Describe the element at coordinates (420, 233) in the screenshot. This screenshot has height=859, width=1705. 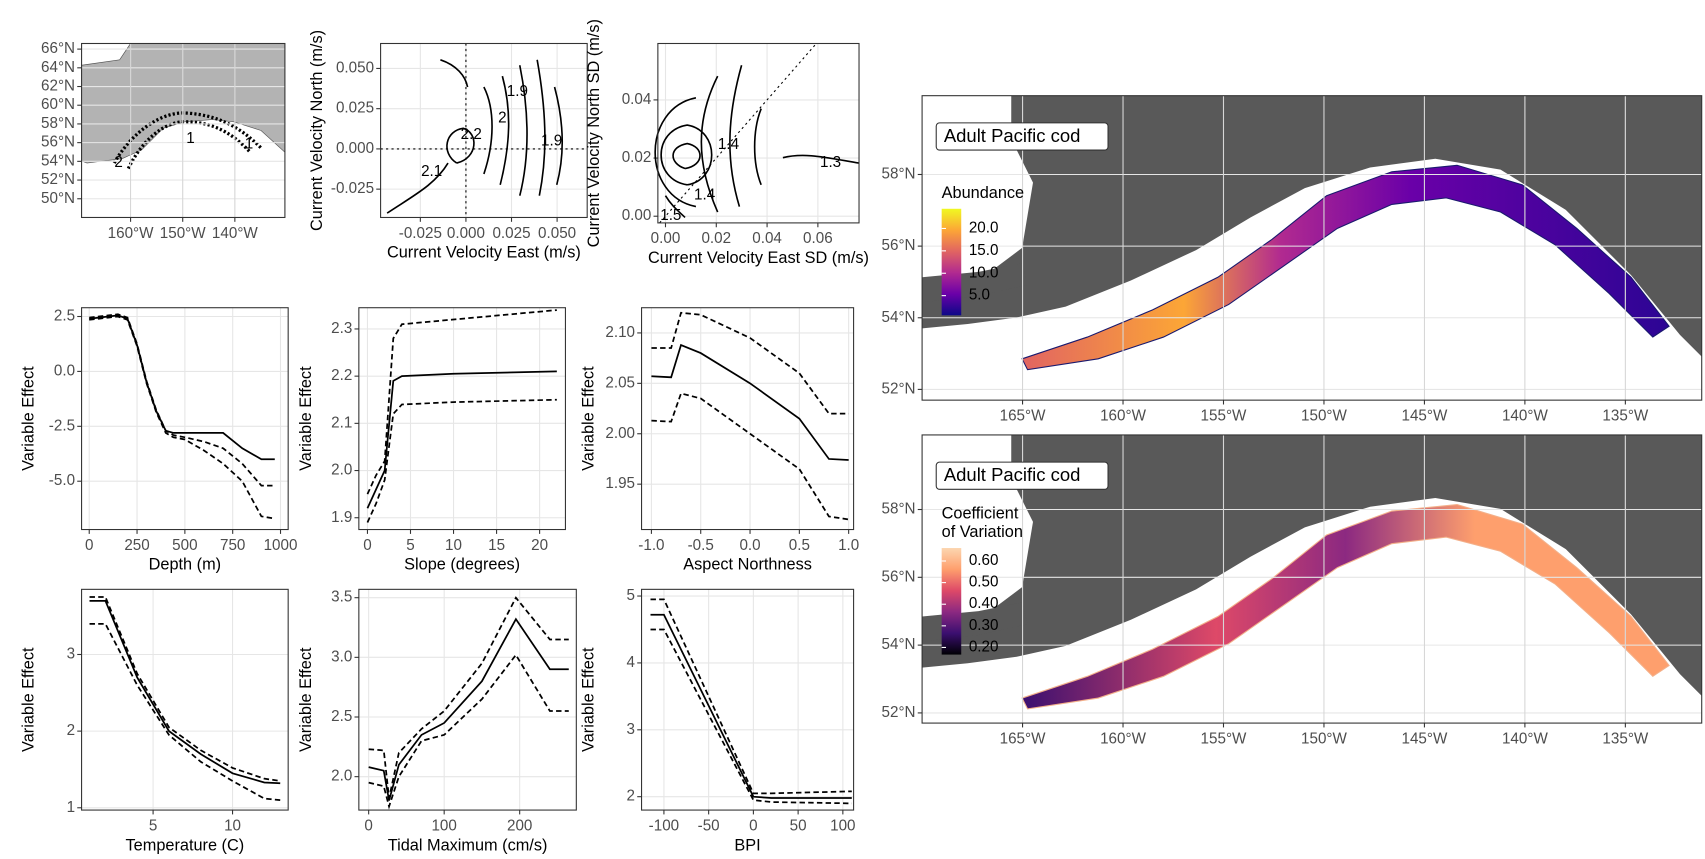
I see `x-tick-label: -0.025` at that location.